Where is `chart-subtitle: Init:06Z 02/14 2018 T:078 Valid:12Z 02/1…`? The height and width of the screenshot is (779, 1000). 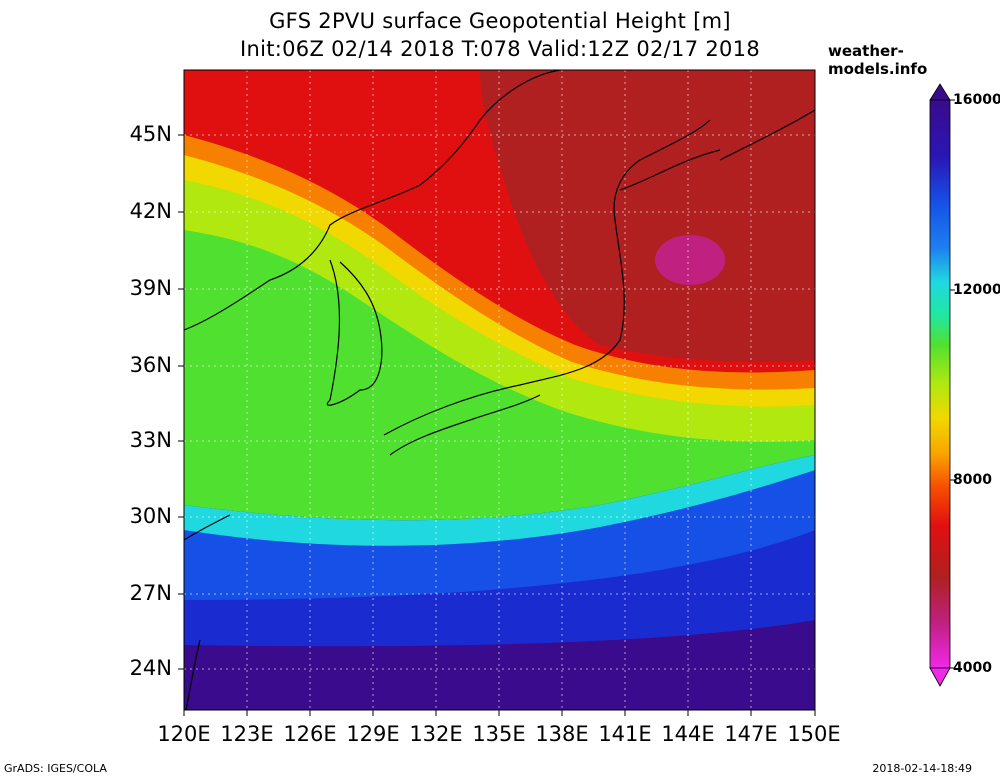
chart-subtitle: Init:06Z 02/14 2018 T:078 Valid:12Z 02/1… is located at coordinates (500, 49).